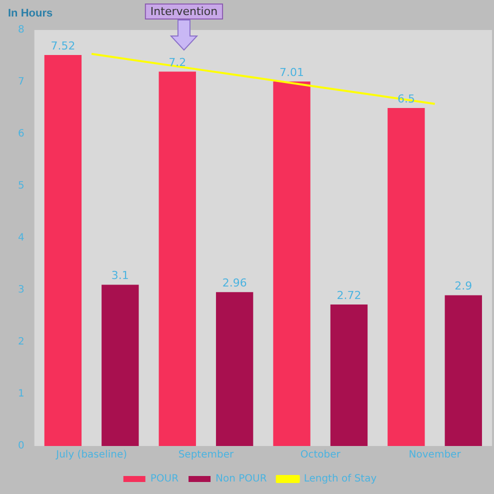 This screenshot has height=494, width=494. What do you see at coordinates (177, 62) in the screenshot?
I see `data-label: 7.2` at bounding box center [177, 62].